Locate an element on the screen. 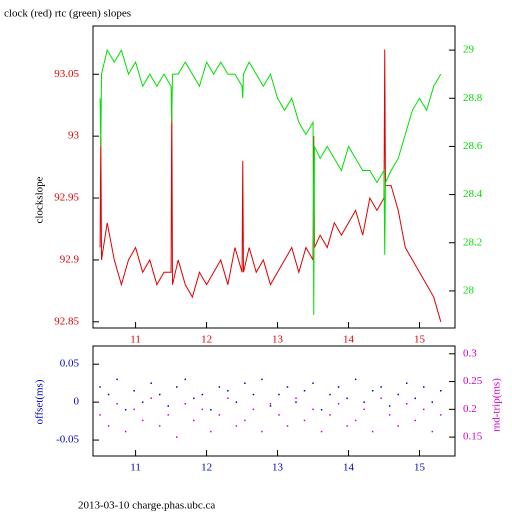  y2-tick-label: 28.4 is located at coordinates (473, 194).